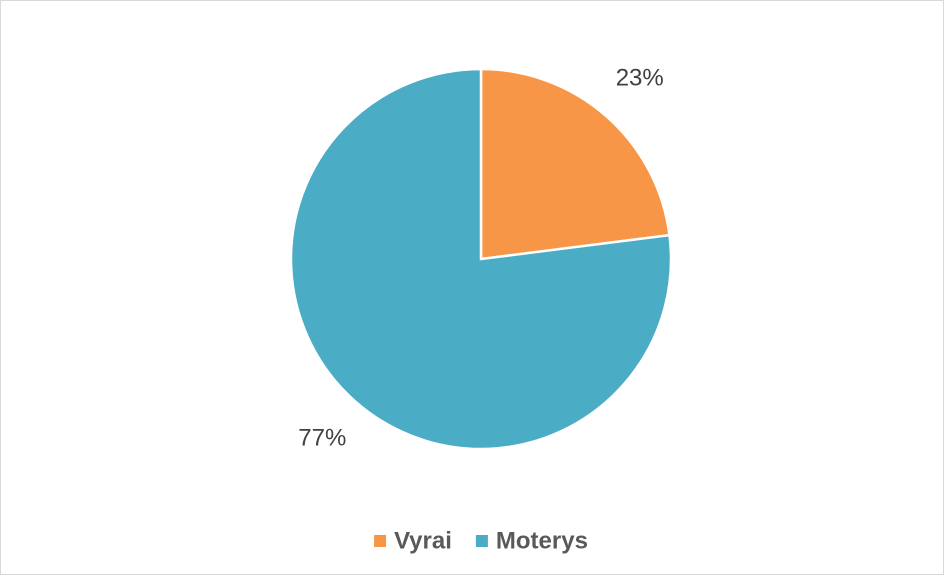 The image size is (945, 576). Describe the element at coordinates (640, 77) in the screenshot. I see `data-label: 23%` at that location.